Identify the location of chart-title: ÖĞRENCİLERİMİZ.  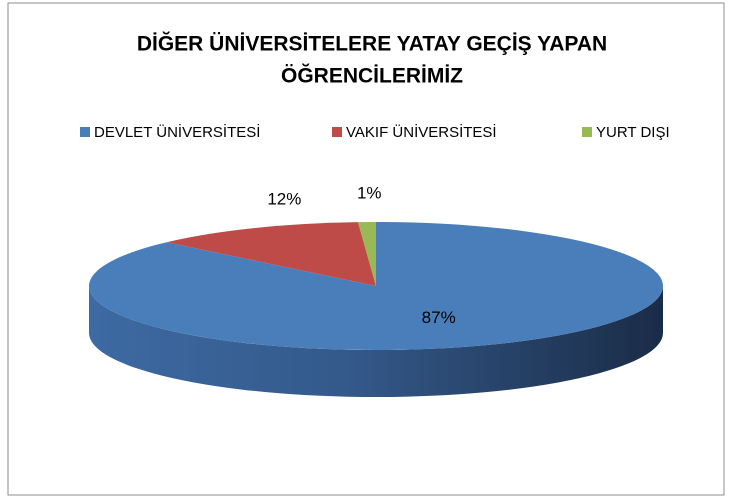
(372, 76).